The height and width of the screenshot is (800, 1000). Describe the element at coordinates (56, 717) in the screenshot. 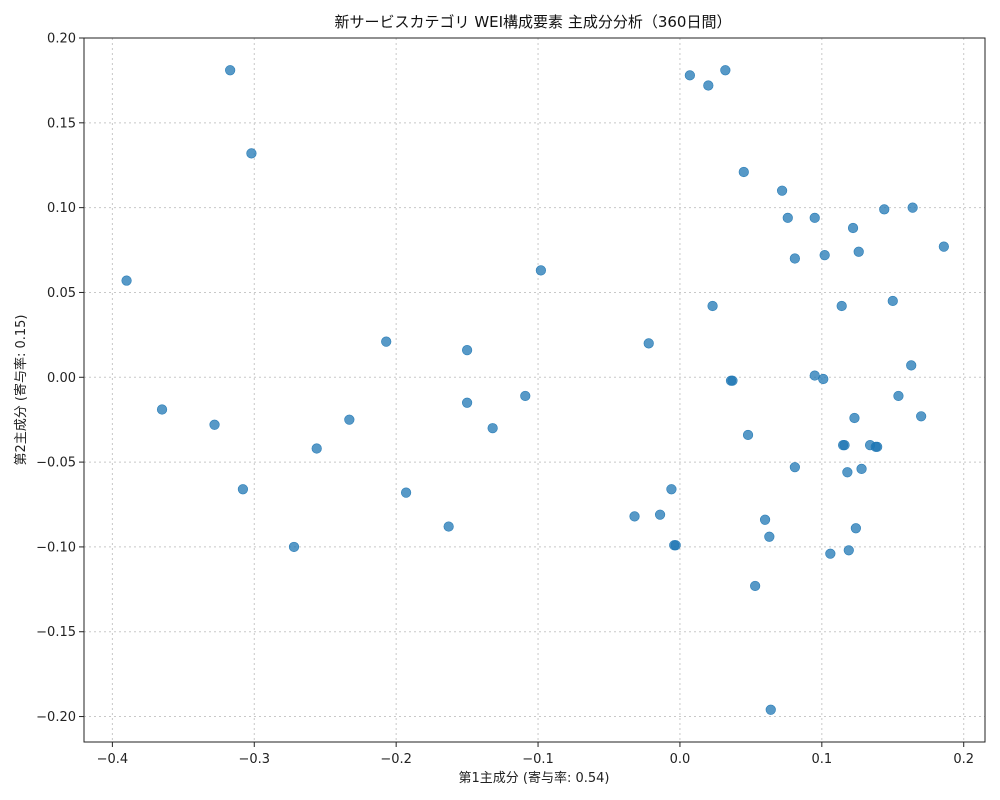

I see `y-tick-label: −0.20` at that location.